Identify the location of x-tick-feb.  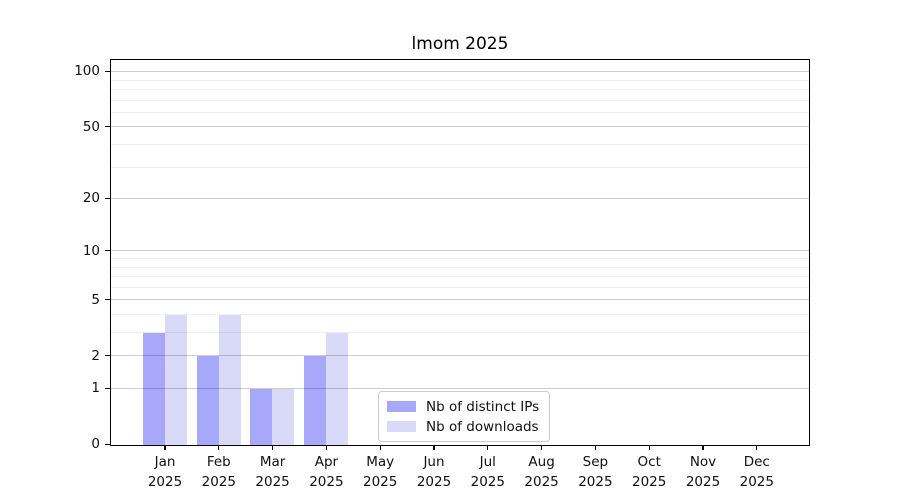
(219, 448).